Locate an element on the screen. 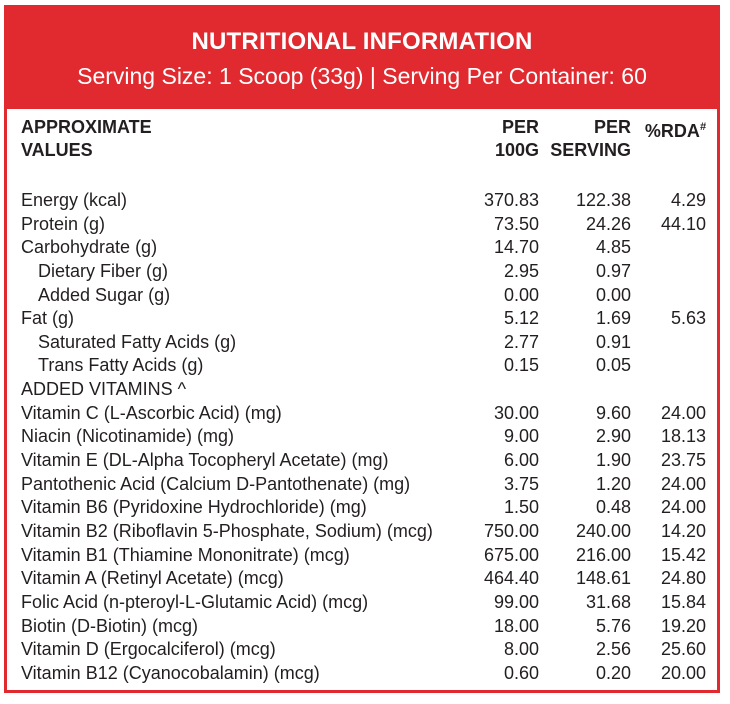 The image size is (730, 704). nutrient-name: Trans Fatty Acids (g) is located at coordinates (121, 365).